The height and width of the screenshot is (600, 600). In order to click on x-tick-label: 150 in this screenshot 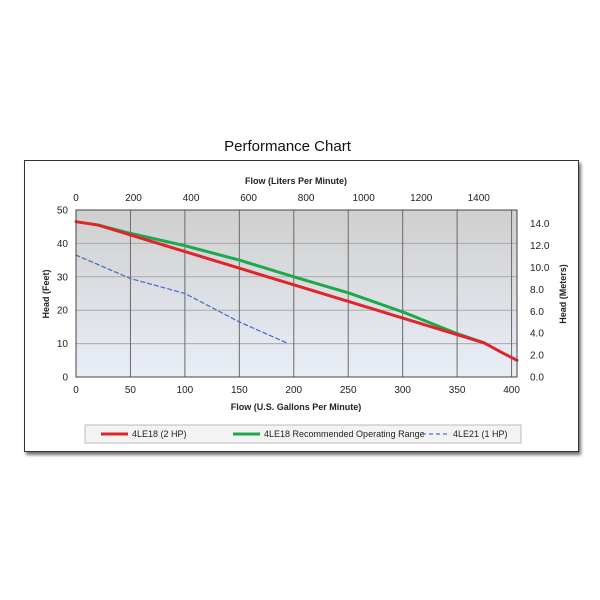, I will do `click(239, 390)`.